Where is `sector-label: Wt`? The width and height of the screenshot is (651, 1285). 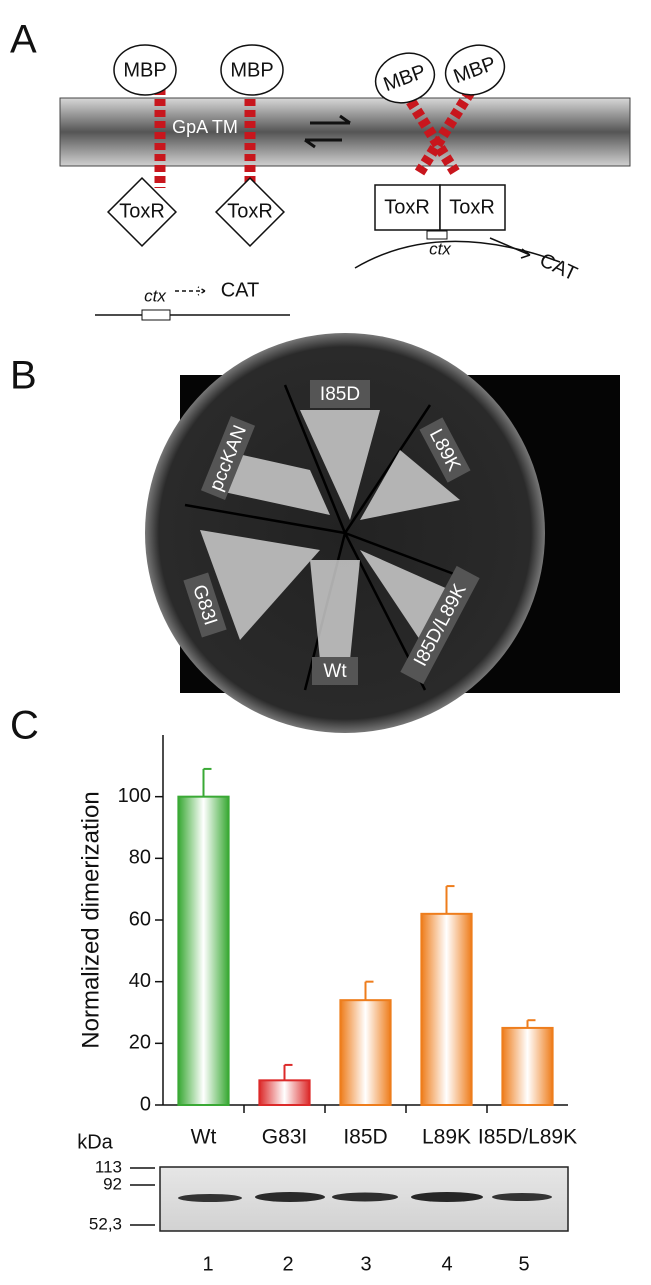
sector-label: Wt is located at coordinates (335, 671).